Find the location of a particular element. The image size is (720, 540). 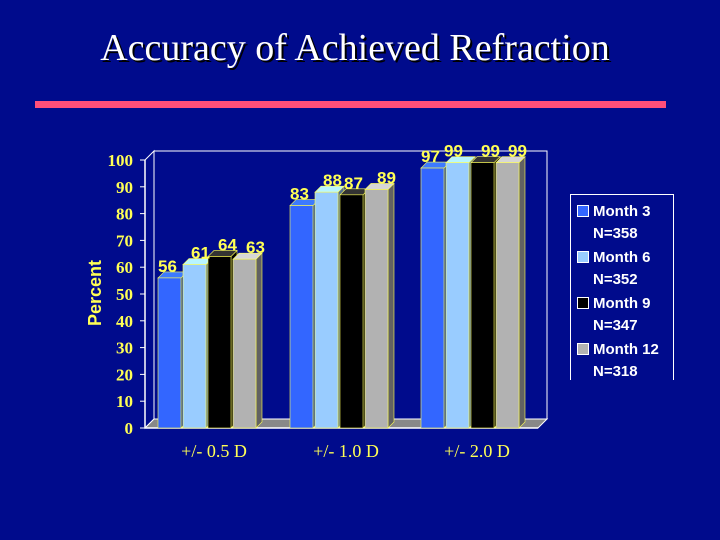

title-rule is located at coordinates (350, 104).